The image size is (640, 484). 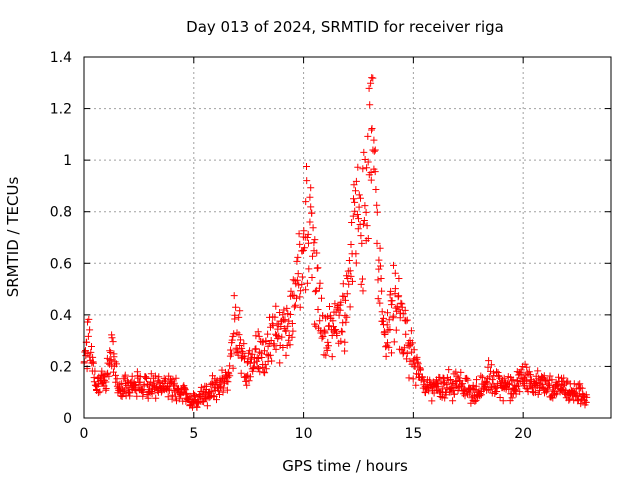 What do you see at coordinates (61, 367) in the screenshot?
I see `y-tick-label: 0.2` at bounding box center [61, 367].